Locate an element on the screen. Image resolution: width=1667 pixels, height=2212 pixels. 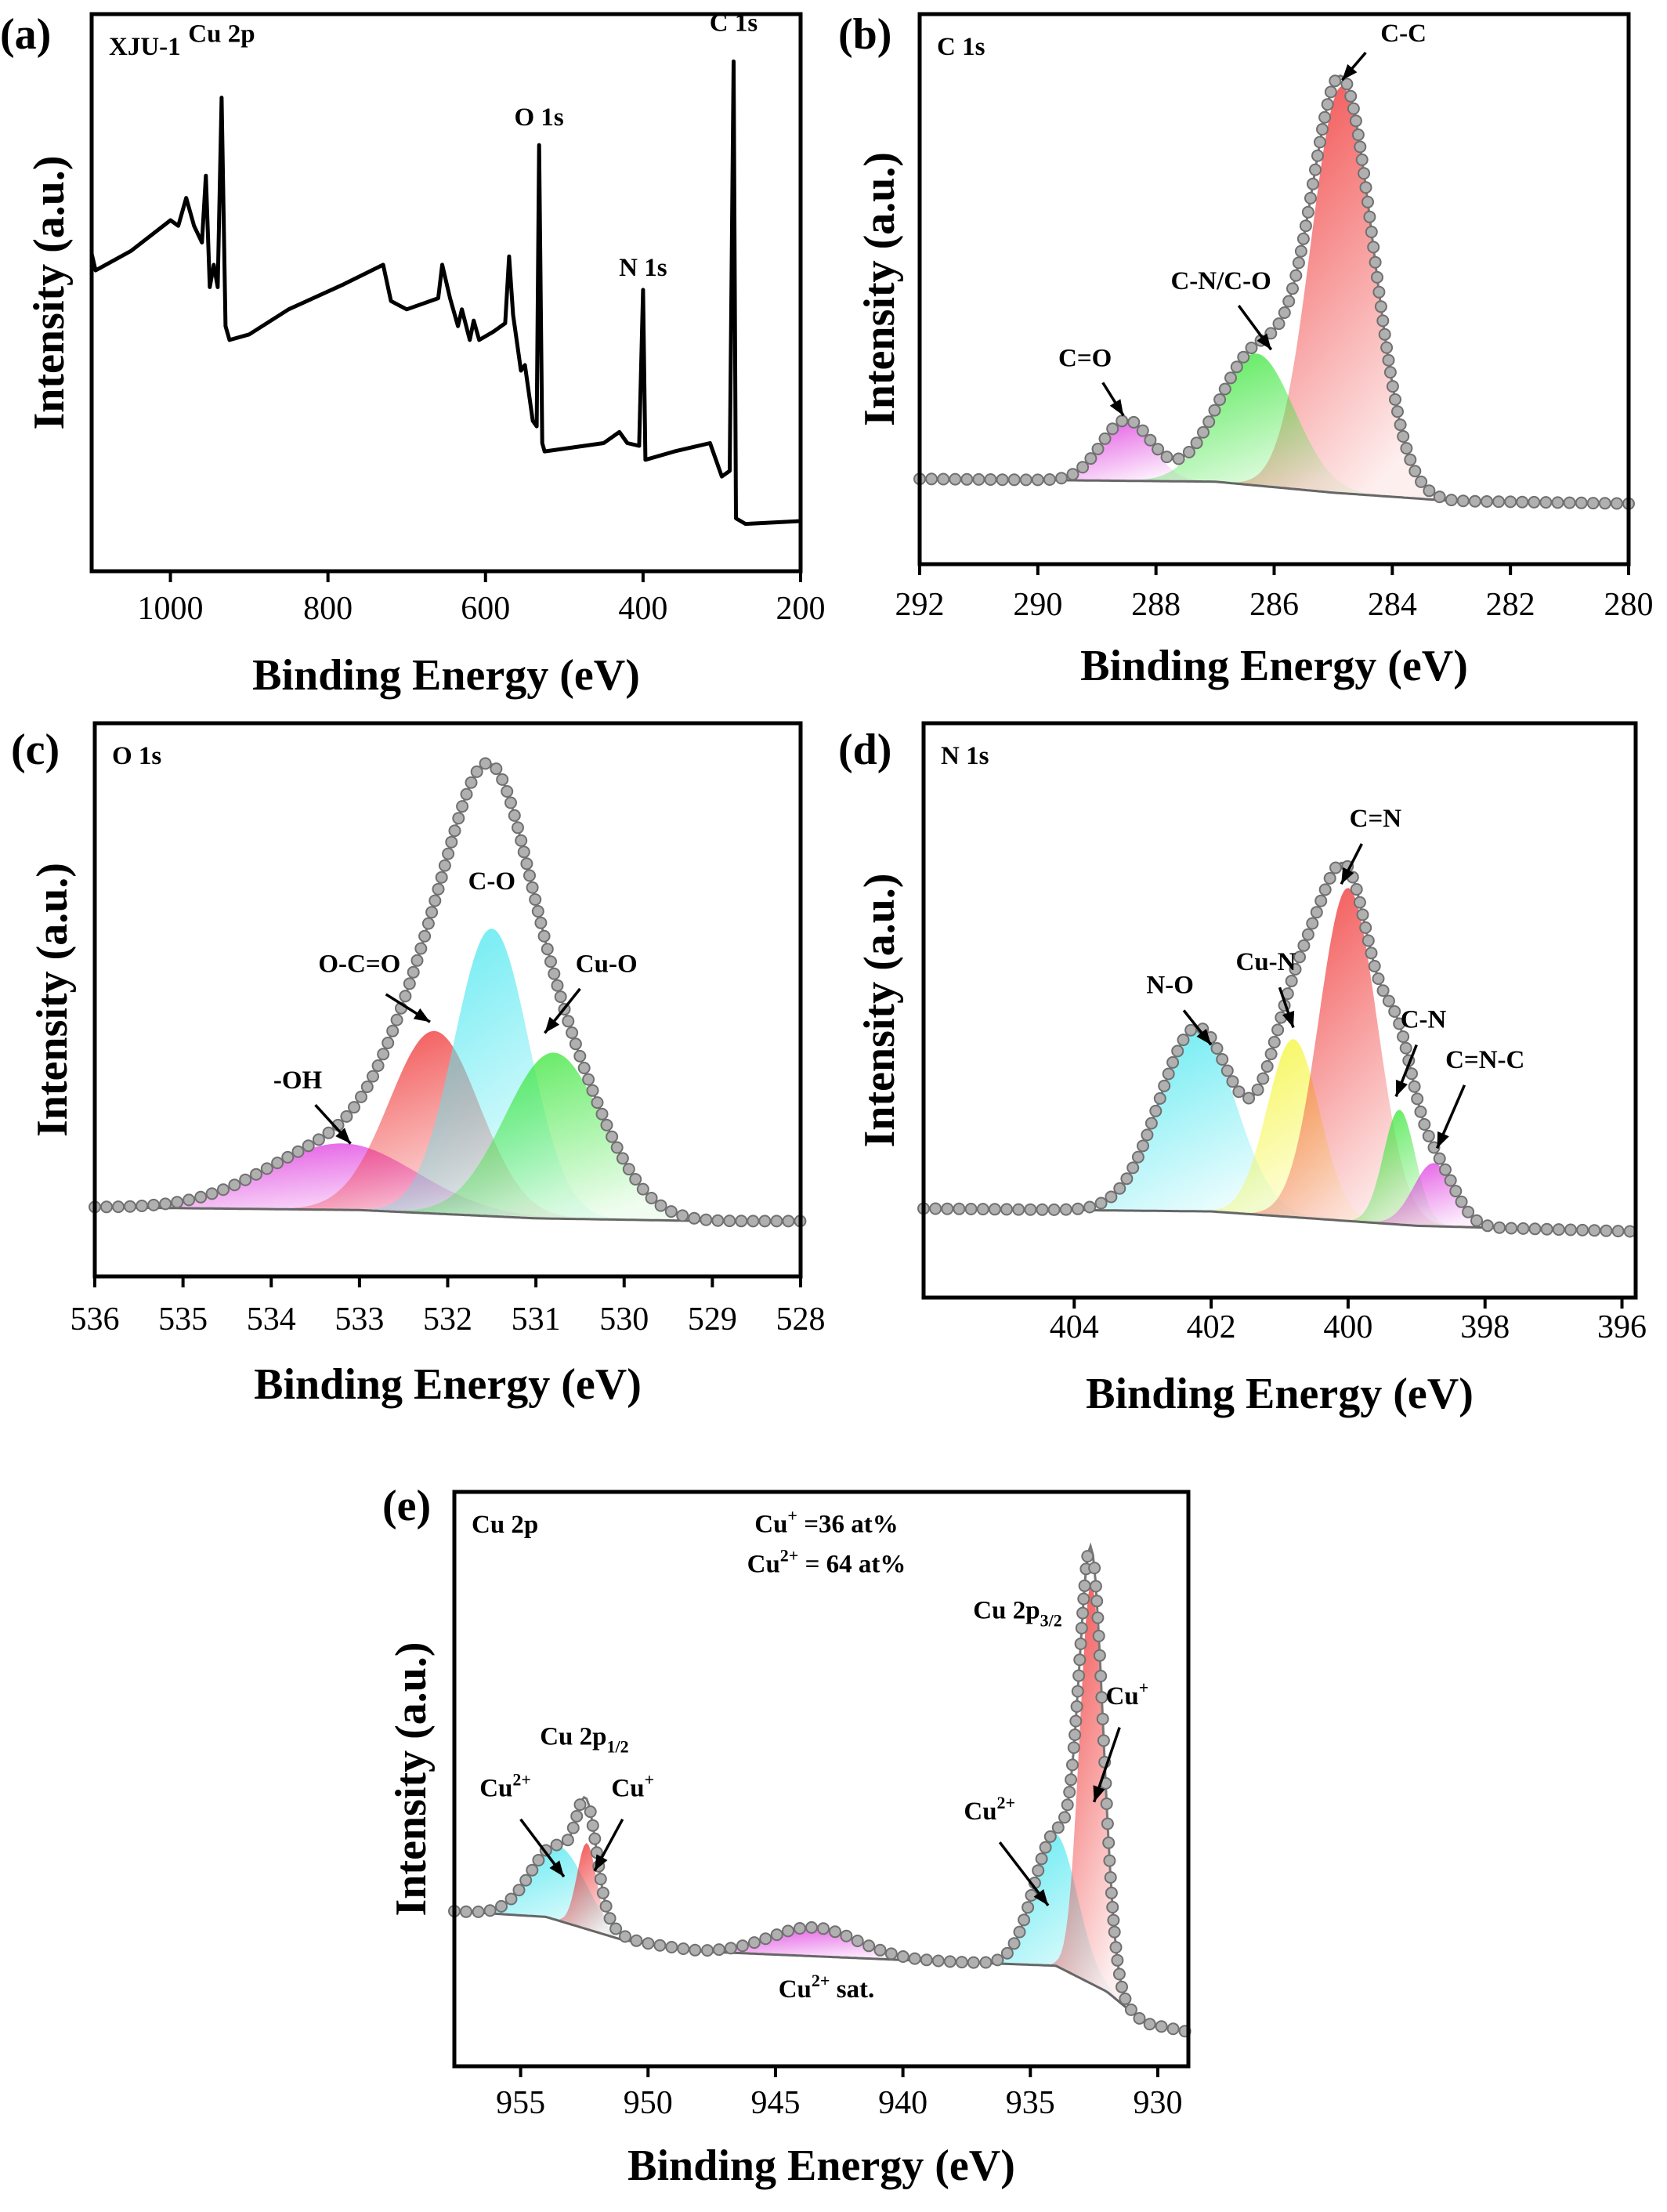
x-tick-label: 200 is located at coordinates (801, 609).